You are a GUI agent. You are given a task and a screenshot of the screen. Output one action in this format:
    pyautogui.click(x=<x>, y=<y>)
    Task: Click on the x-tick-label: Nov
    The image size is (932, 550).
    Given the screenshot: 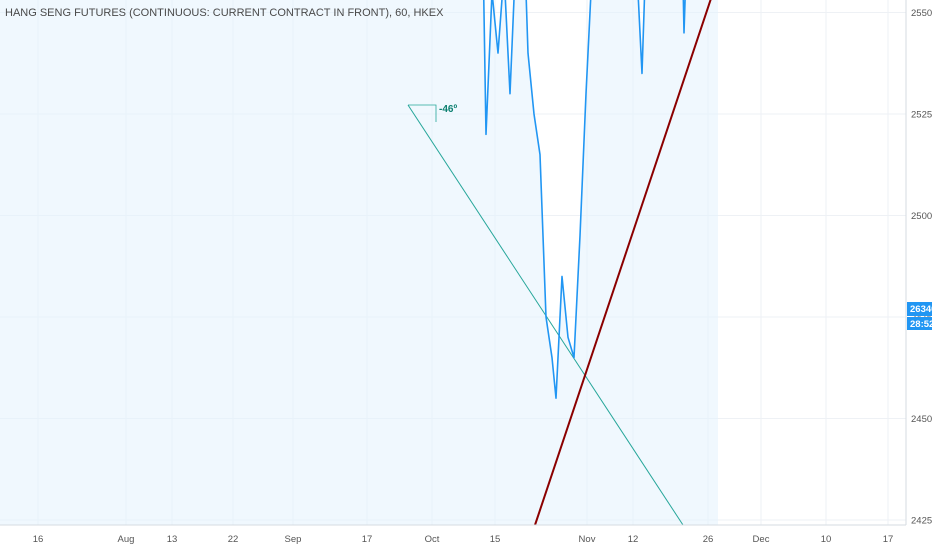 What is the action you would take?
    pyautogui.click(x=587, y=539)
    